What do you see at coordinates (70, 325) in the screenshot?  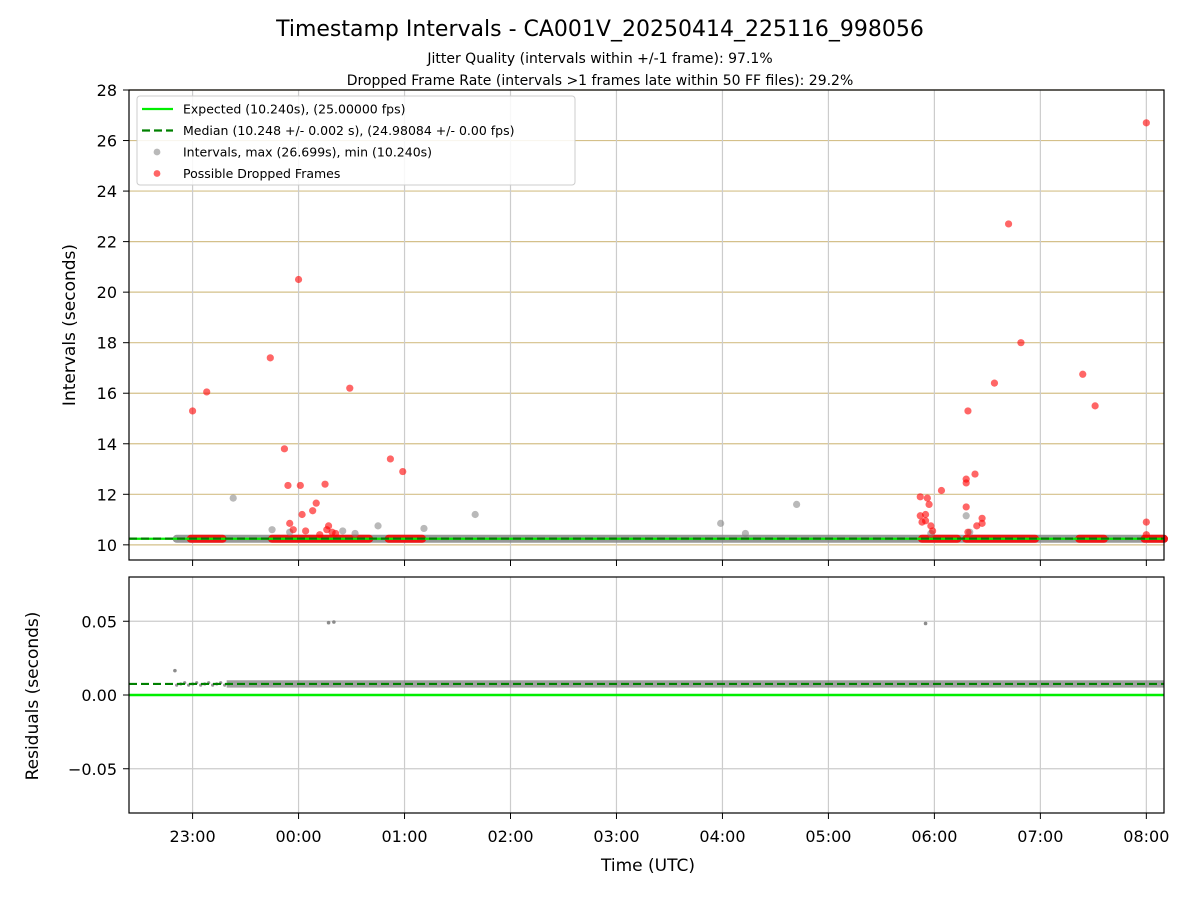 I see `top-y-axis-label: Intervals (seconds)` at bounding box center [70, 325].